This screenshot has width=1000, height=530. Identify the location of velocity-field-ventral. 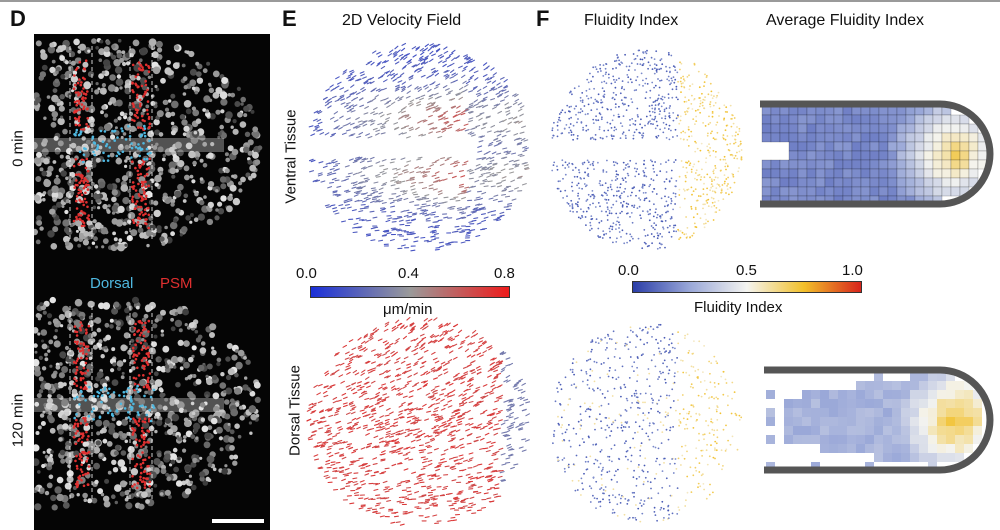
(415, 147).